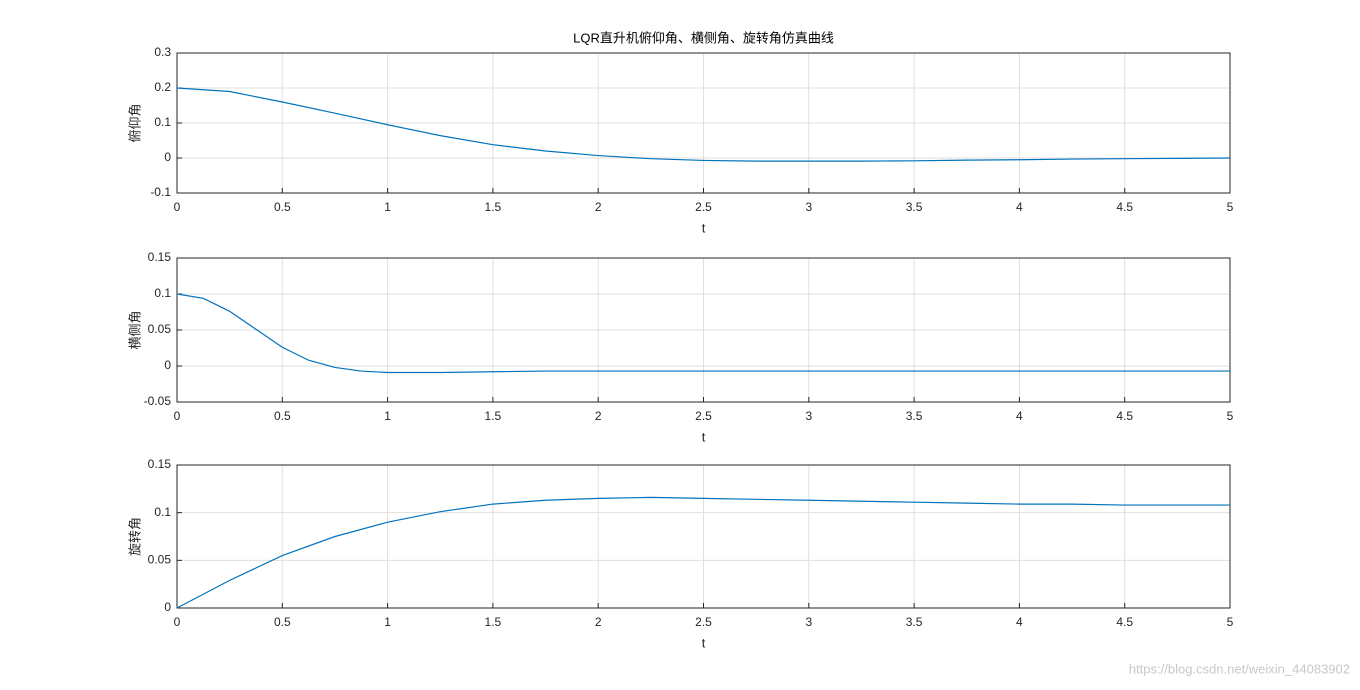 This screenshot has height=690, width=1360. Describe the element at coordinates (134, 536) in the screenshot. I see `y-axis-label: 旋转角` at that location.